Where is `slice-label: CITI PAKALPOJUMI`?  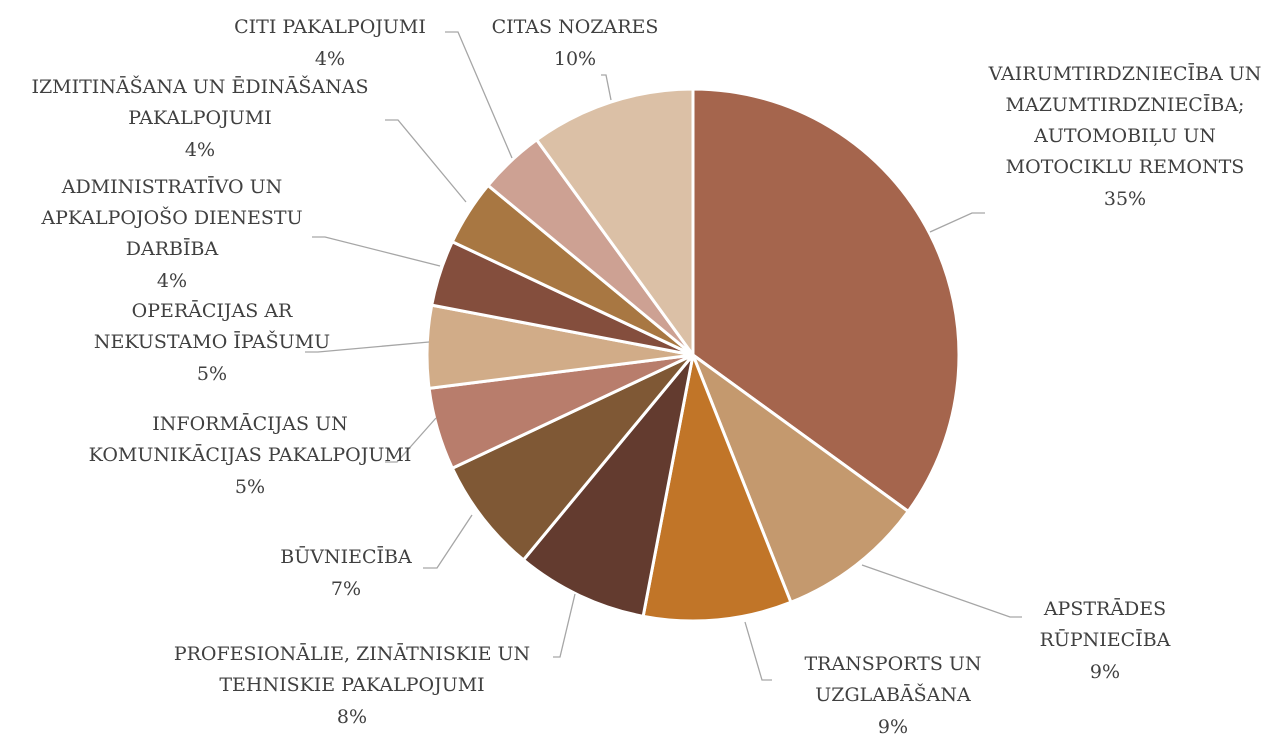
slice-label: CITI PAKALPOJUMI is located at coordinates (330, 27).